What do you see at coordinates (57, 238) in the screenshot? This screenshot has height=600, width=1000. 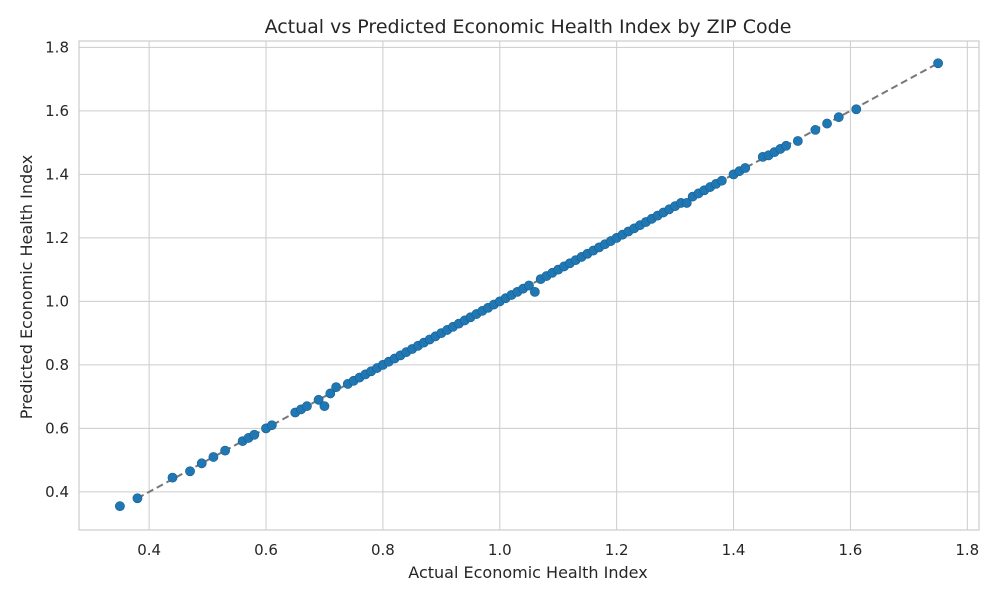 I see `y-tick-label: 1.2` at bounding box center [57, 238].